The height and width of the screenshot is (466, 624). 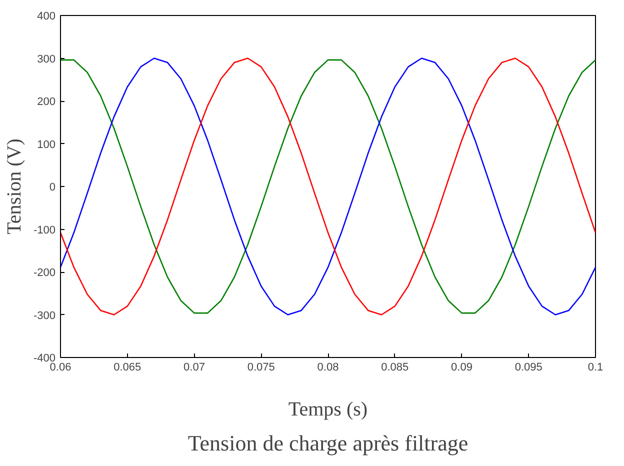 What do you see at coordinates (528, 368) in the screenshot?
I see `x-tick-label: 0.095` at bounding box center [528, 368].